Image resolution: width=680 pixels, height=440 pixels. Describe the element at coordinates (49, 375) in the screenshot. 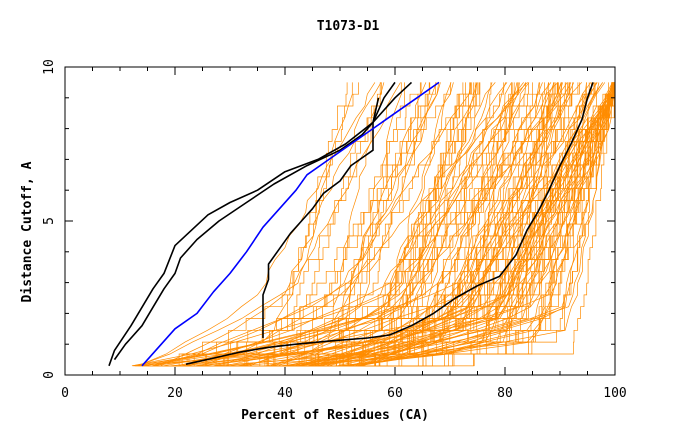

I see `y-tick-label: 0` at that location.